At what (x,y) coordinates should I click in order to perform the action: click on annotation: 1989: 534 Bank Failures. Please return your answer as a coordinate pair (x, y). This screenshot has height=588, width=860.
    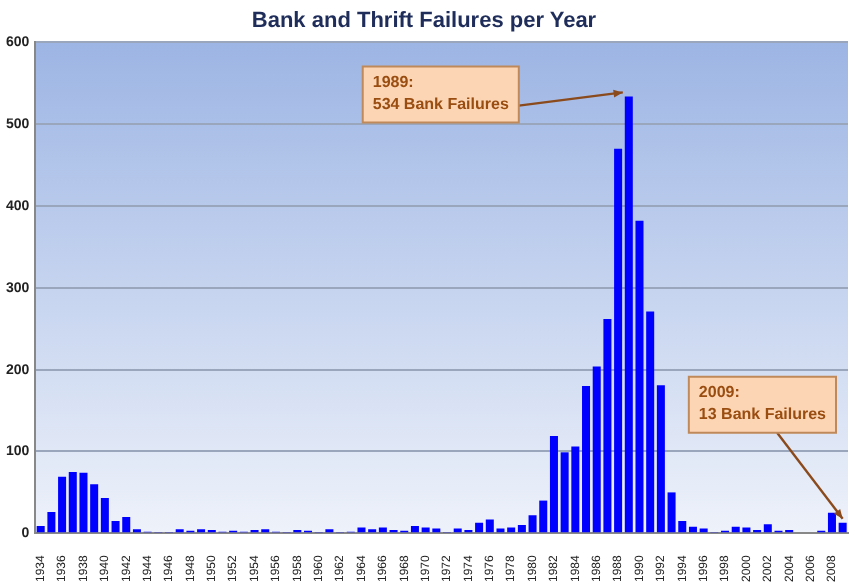
    Looking at the image, I should click on (441, 92).